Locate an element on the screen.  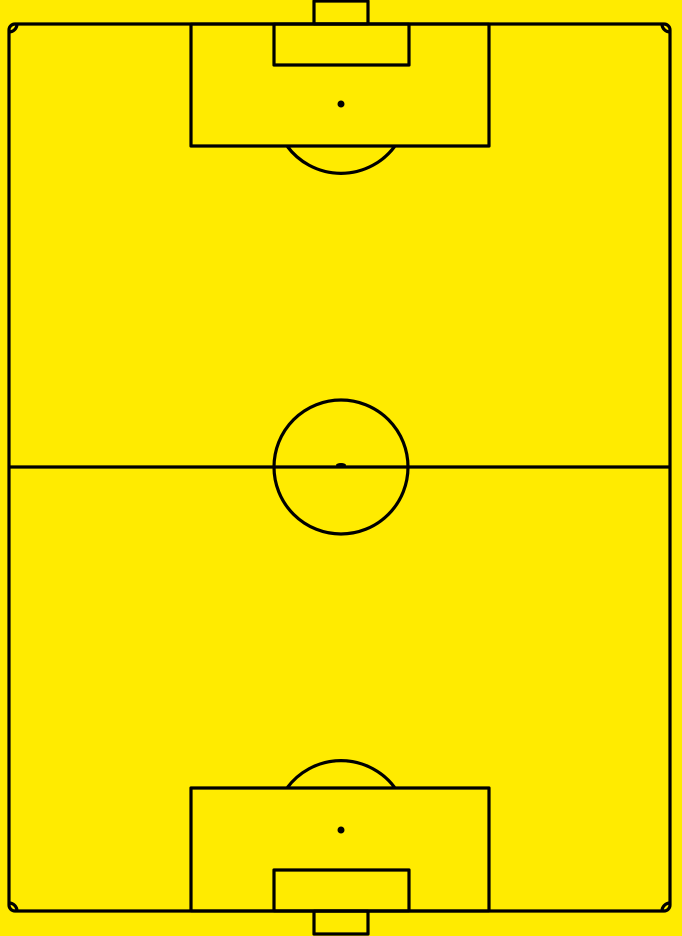
bottom-penalty-spot is located at coordinates (341, 830).